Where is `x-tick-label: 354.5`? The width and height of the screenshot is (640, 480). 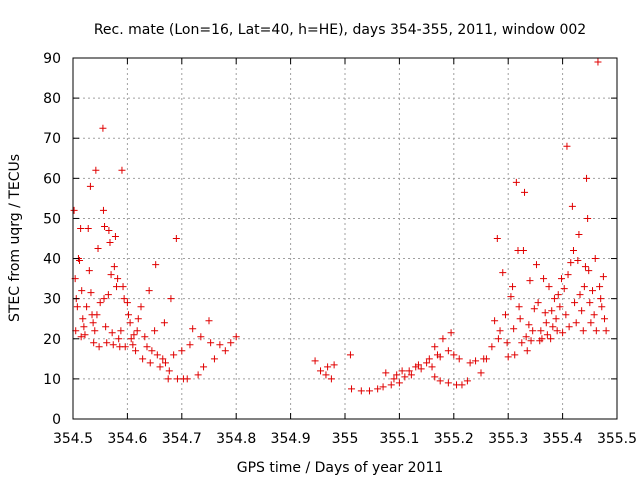
x-tick-label: 354.5 is located at coordinates (73, 439).